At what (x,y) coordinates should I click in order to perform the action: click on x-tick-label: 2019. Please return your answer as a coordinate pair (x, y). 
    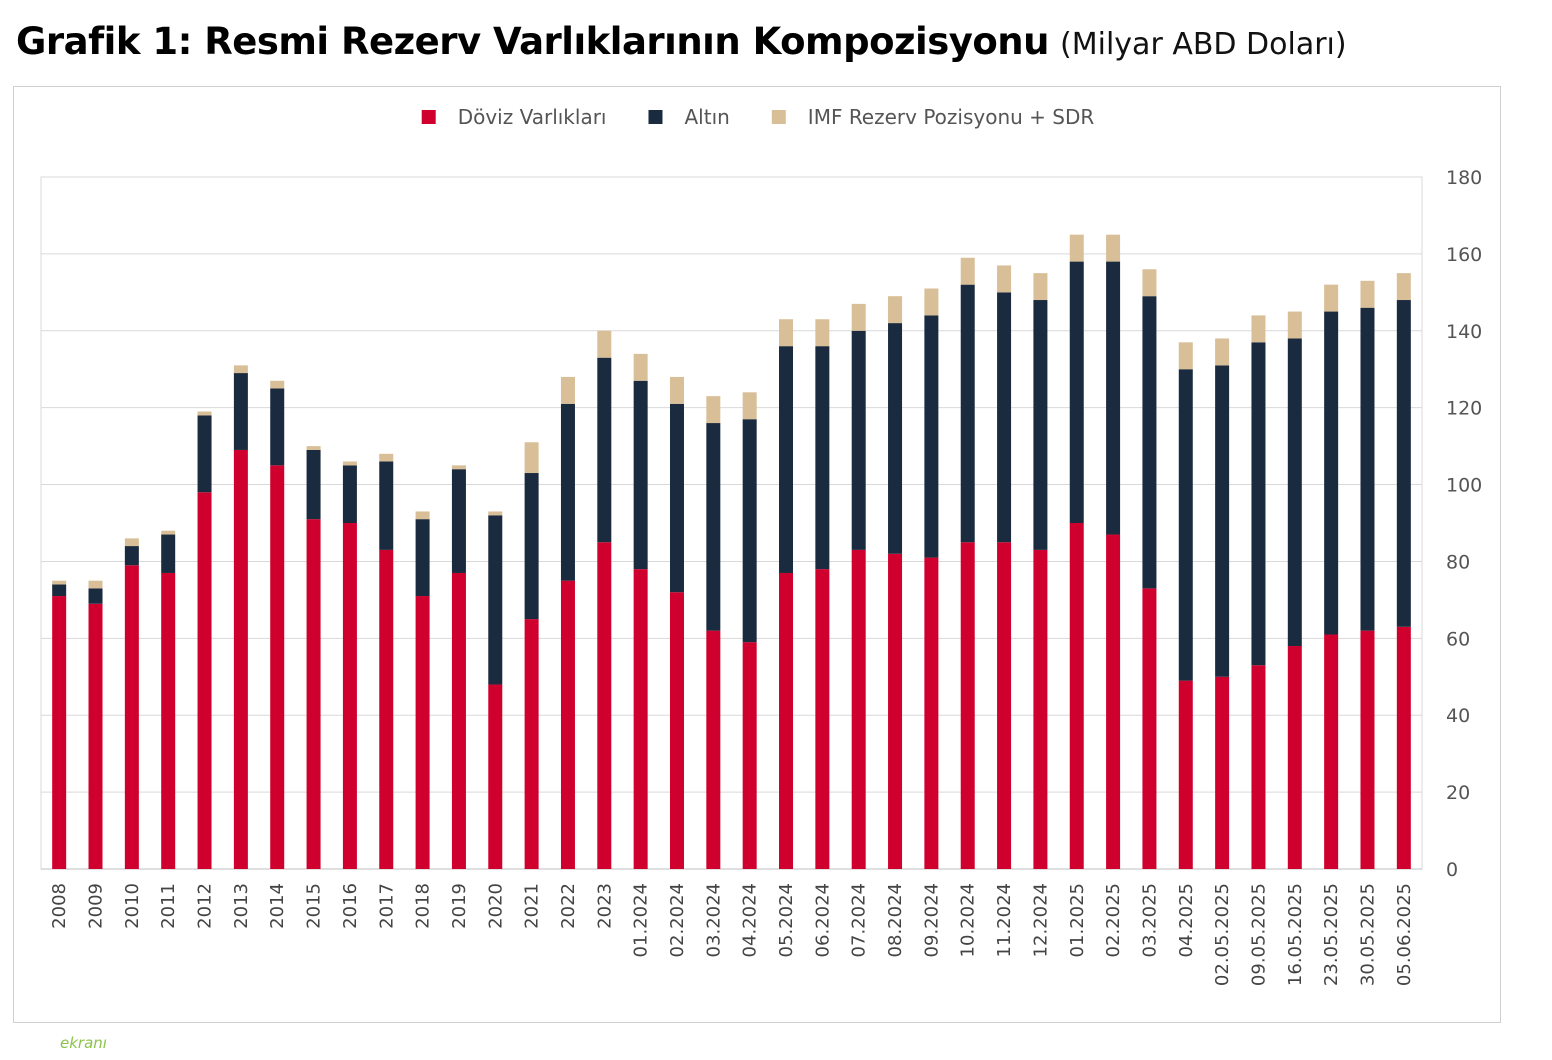
    Looking at the image, I should click on (459, 906).